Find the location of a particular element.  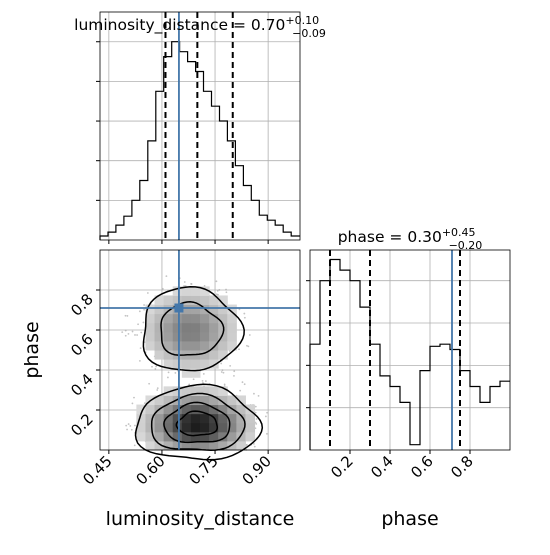

marginal-title-luminosity-distance: luminosity_distance = 0.70+0.10 −0.09 is located at coordinates (200, 27).